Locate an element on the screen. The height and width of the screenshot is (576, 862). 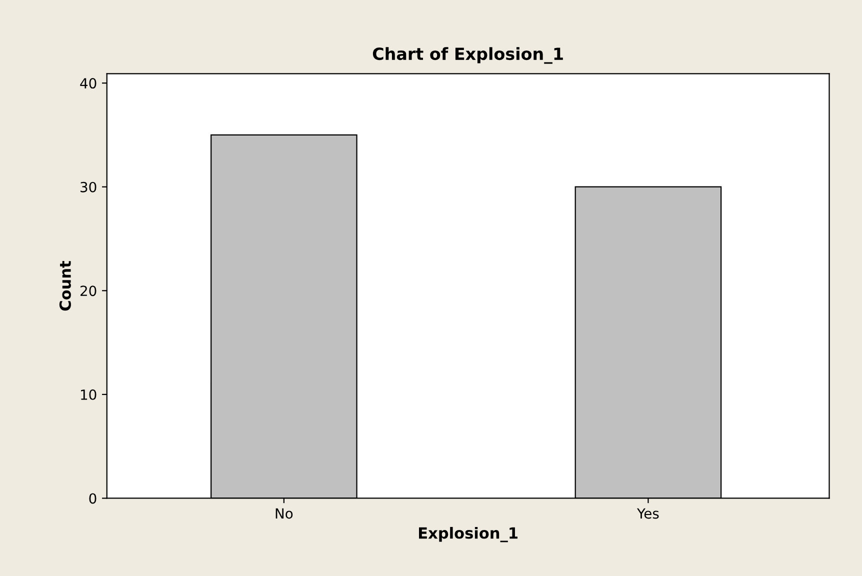
chart-title: Chart of Explosion_1 is located at coordinates (467, 55).